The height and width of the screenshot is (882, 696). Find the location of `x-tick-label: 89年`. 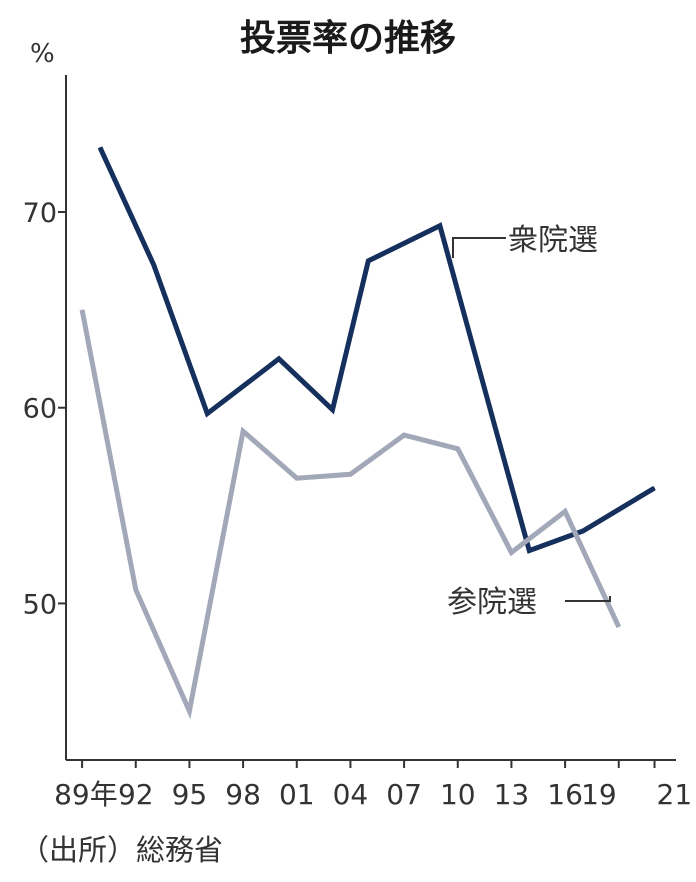

x-tick-label: 89年 is located at coordinates (86, 794).